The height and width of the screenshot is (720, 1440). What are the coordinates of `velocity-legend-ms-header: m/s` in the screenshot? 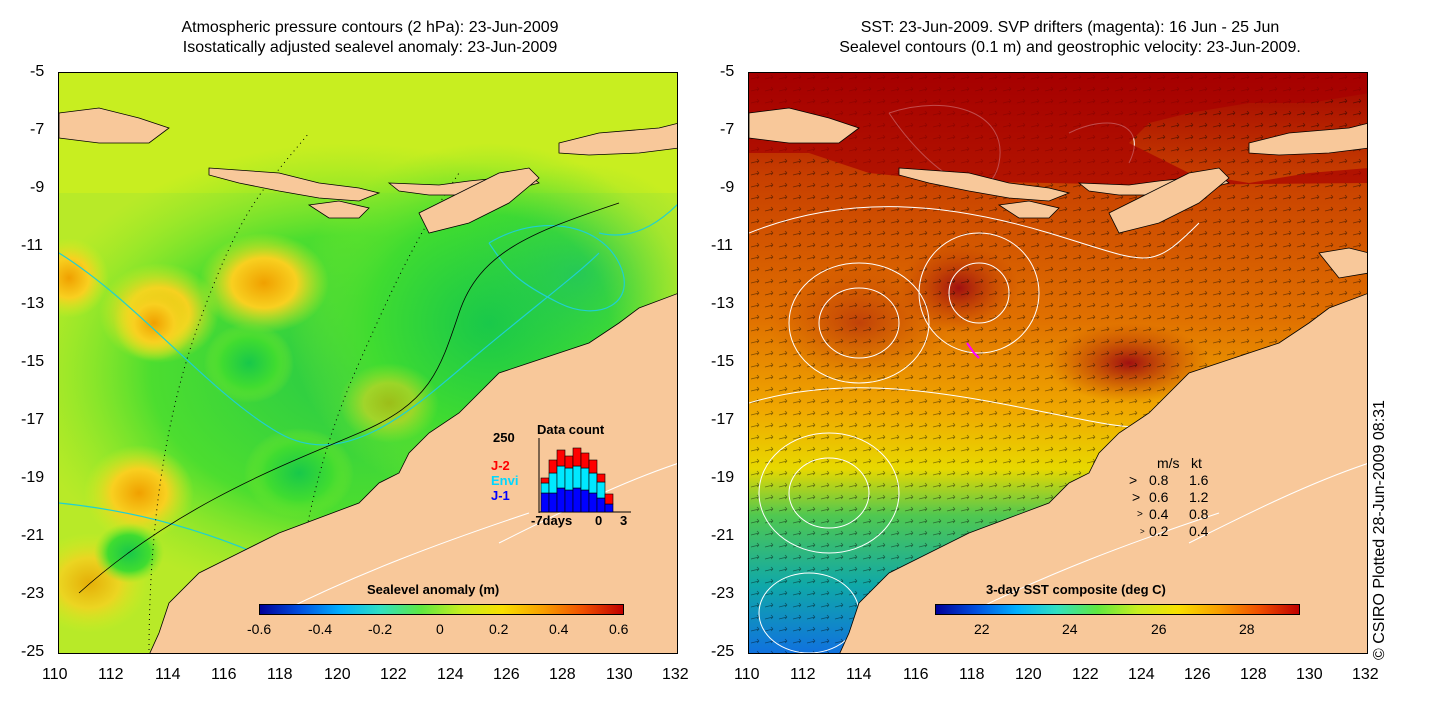 It's located at (1168, 463).